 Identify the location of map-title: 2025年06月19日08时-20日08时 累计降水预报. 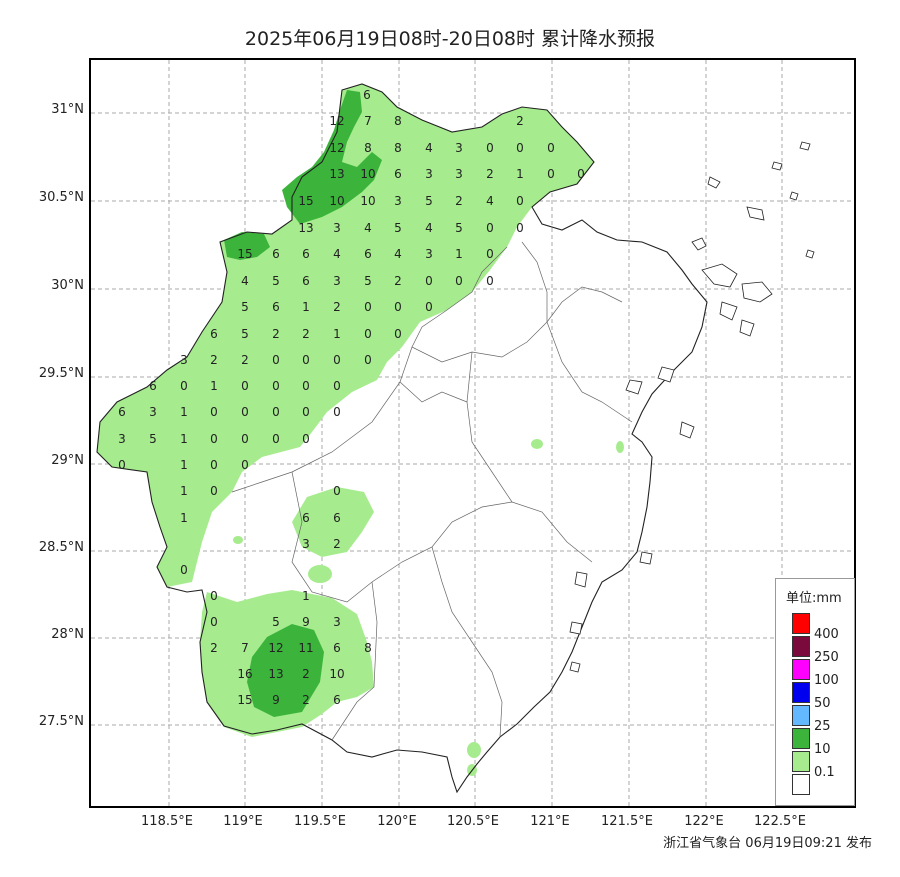
(450, 39).